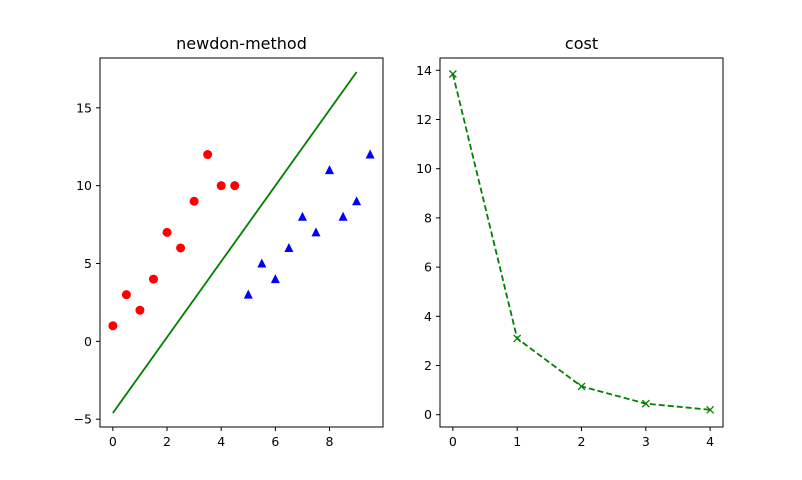 The image size is (802, 480). I want to click on y-tick-label: 14, so click(424, 70).